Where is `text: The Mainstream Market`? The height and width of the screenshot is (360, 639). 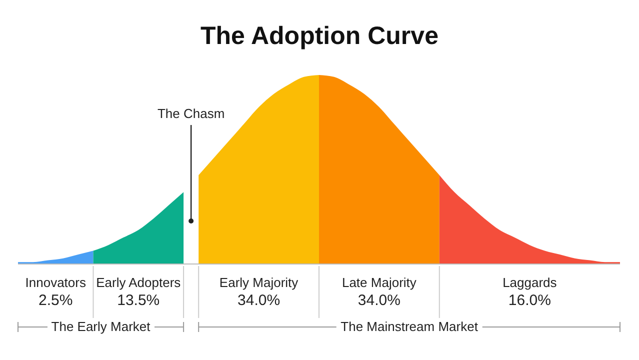
text: The Mainstream Market is located at coordinates (409, 326).